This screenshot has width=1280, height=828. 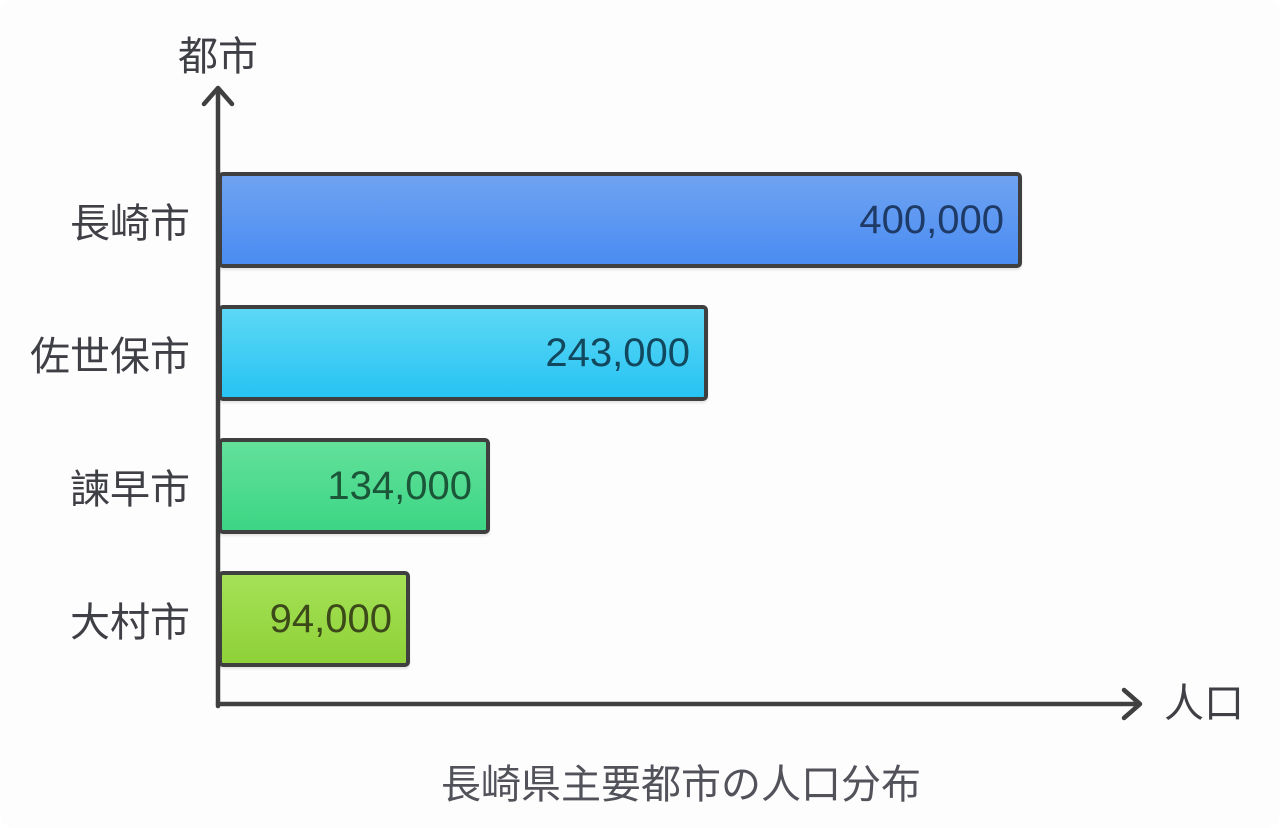 What do you see at coordinates (218, 57) in the screenshot?
I see `y-axis-label: 都市` at bounding box center [218, 57].